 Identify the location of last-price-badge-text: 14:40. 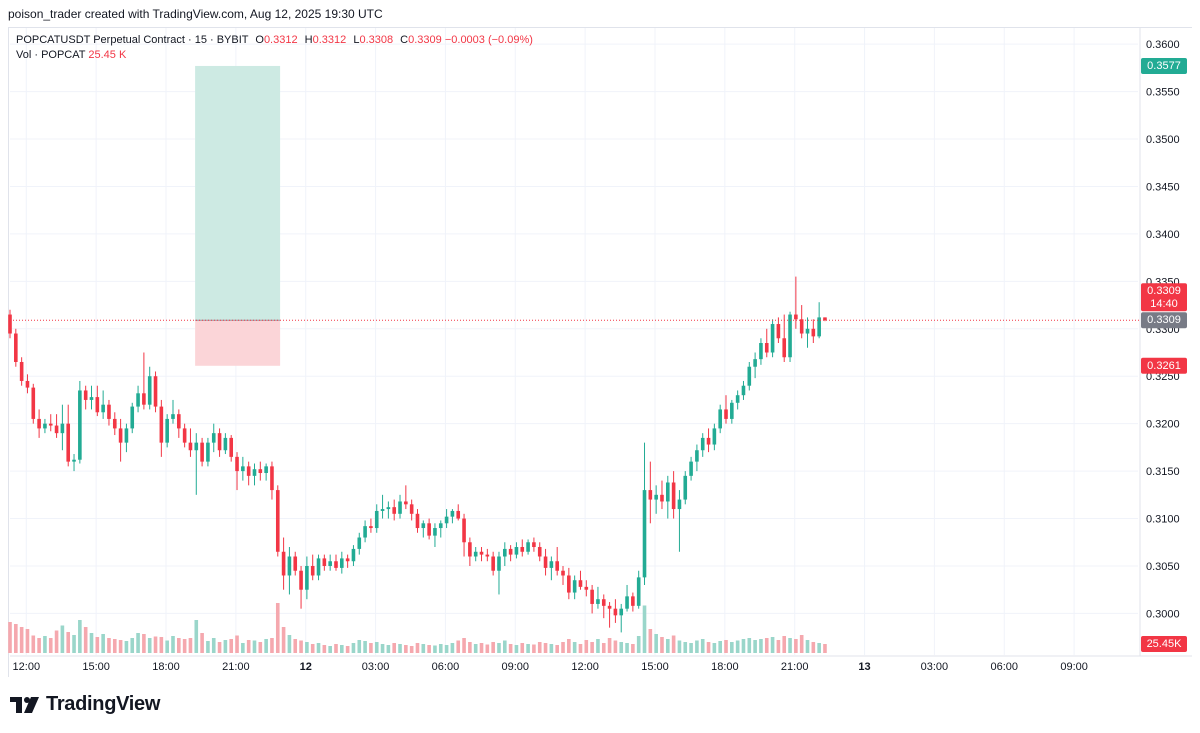
(1164, 304).